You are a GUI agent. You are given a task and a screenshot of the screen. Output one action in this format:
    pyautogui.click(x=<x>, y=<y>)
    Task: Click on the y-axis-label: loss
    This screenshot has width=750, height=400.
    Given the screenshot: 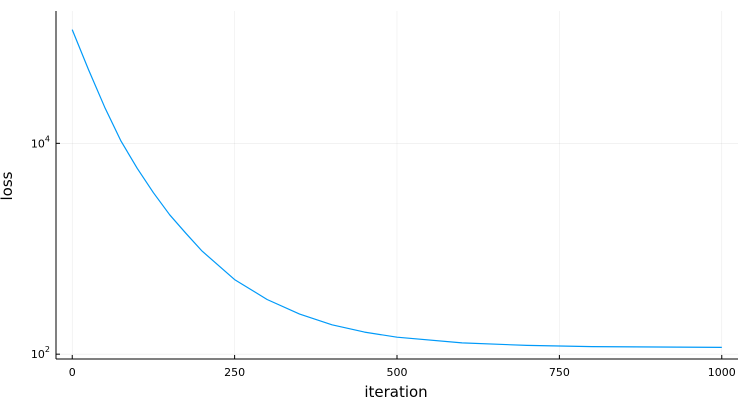 What is the action you would take?
    pyautogui.click(x=8, y=185)
    